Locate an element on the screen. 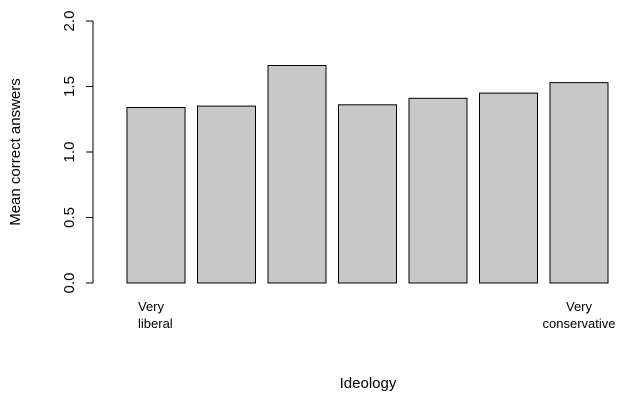 This screenshot has width=627, height=393. category-annotations: Very liberal Very conservative is located at coordinates (376, 315).